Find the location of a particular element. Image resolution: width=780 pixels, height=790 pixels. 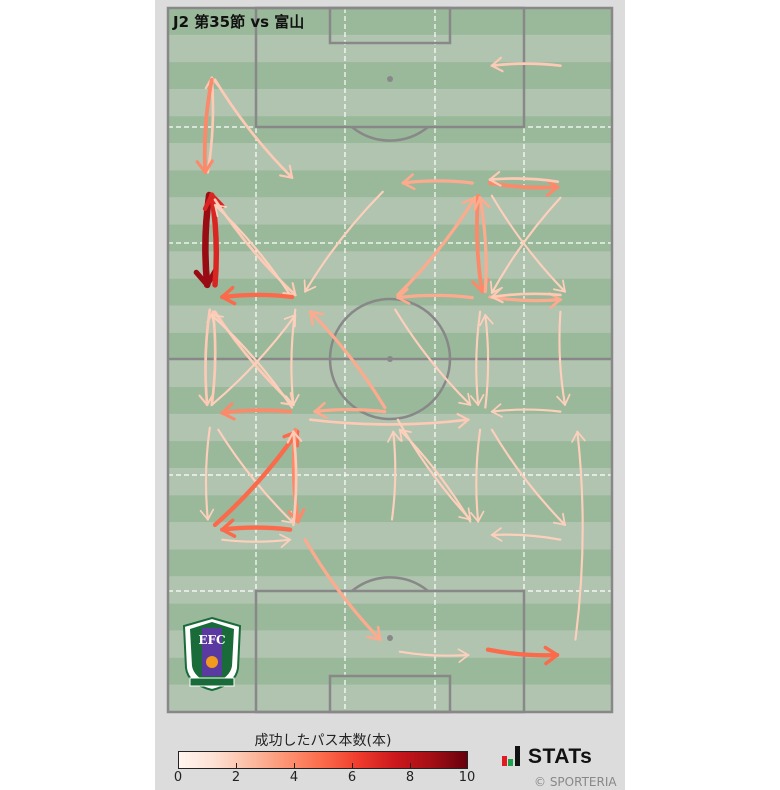

credit: © SPORTERIA is located at coordinates (575, 782).